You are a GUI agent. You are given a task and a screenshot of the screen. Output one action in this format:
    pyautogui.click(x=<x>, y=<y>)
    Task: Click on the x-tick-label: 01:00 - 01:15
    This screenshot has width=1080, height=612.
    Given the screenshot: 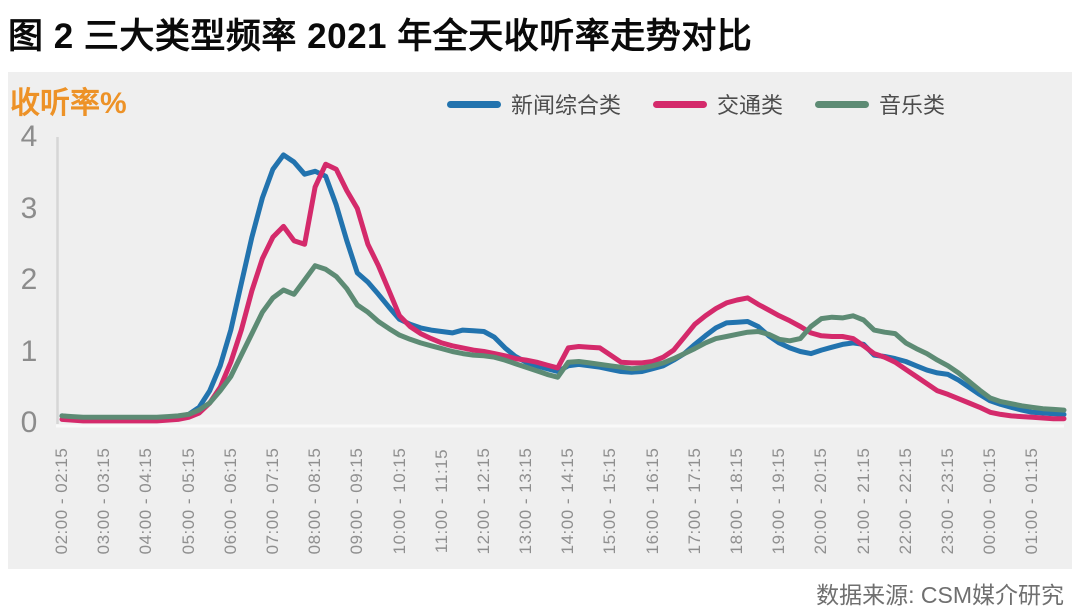 What is the action you would take?
    pyautogui.click(x=1032, y=501)
    